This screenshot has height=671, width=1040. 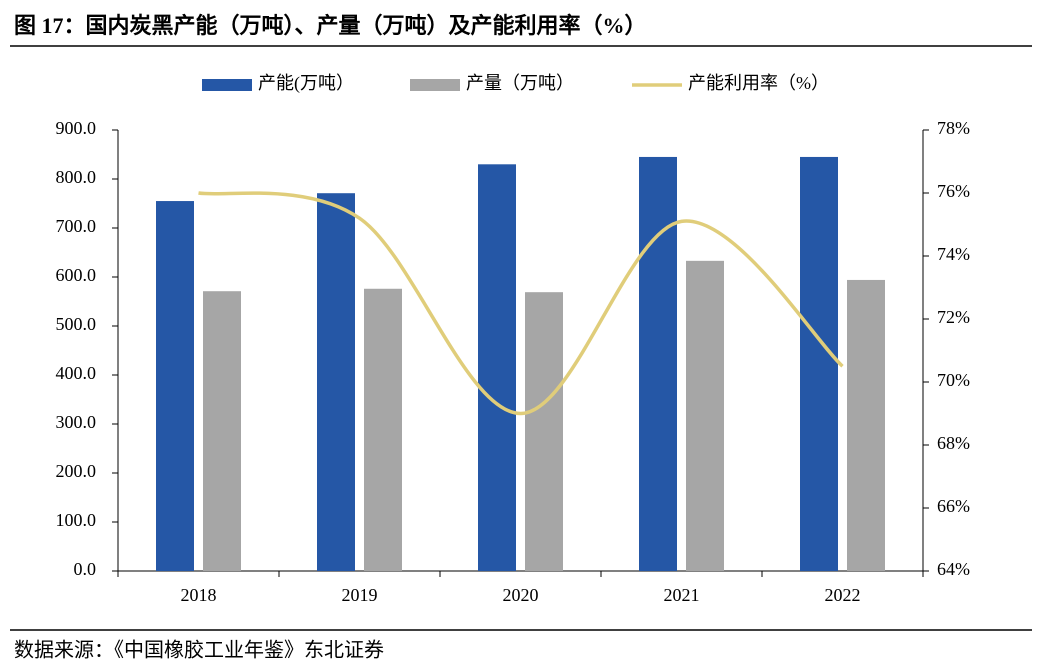 What do you see at coordinates (199, 650) in the screenshot?
I see `source: 数据来源：《中国橡胶工业年鉴》东北证券` at bounding box center [199, 650].